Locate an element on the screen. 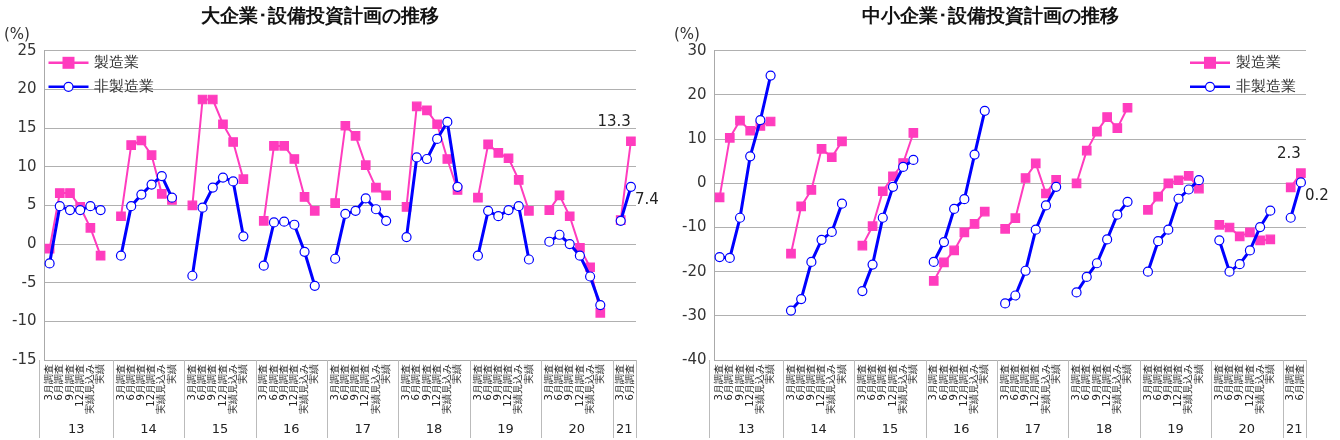 The image size is (1340, 440). y-tick-label: -20 is located at coordinates (694, 270).